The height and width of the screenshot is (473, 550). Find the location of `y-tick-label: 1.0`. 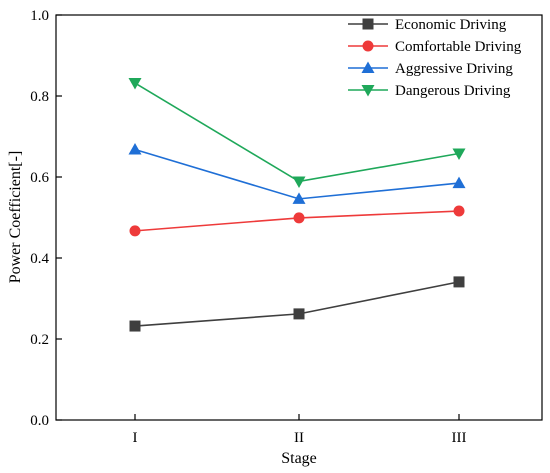

y-tick-label: 1.0 is located at coordinates (39, 16).